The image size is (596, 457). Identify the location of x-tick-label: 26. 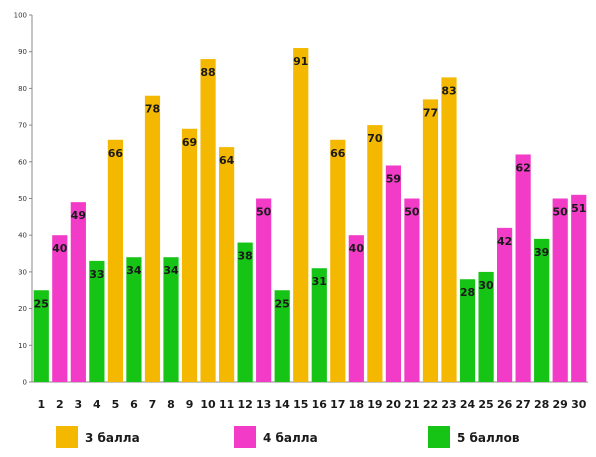
(505, 404).